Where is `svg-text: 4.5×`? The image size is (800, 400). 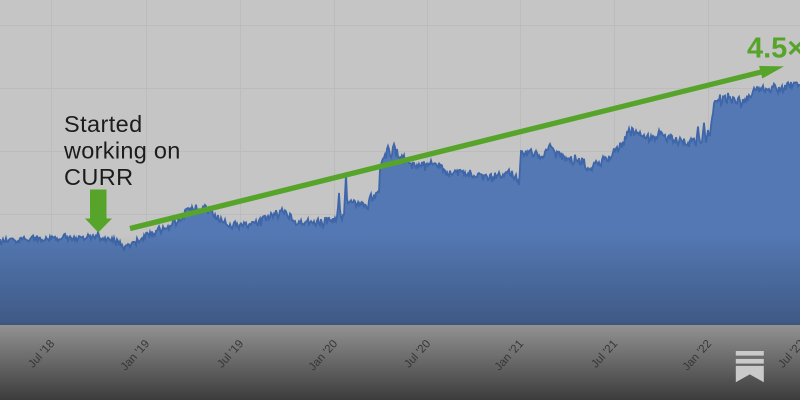 svg-text: 4.5× is located at coordinates (773, 49).